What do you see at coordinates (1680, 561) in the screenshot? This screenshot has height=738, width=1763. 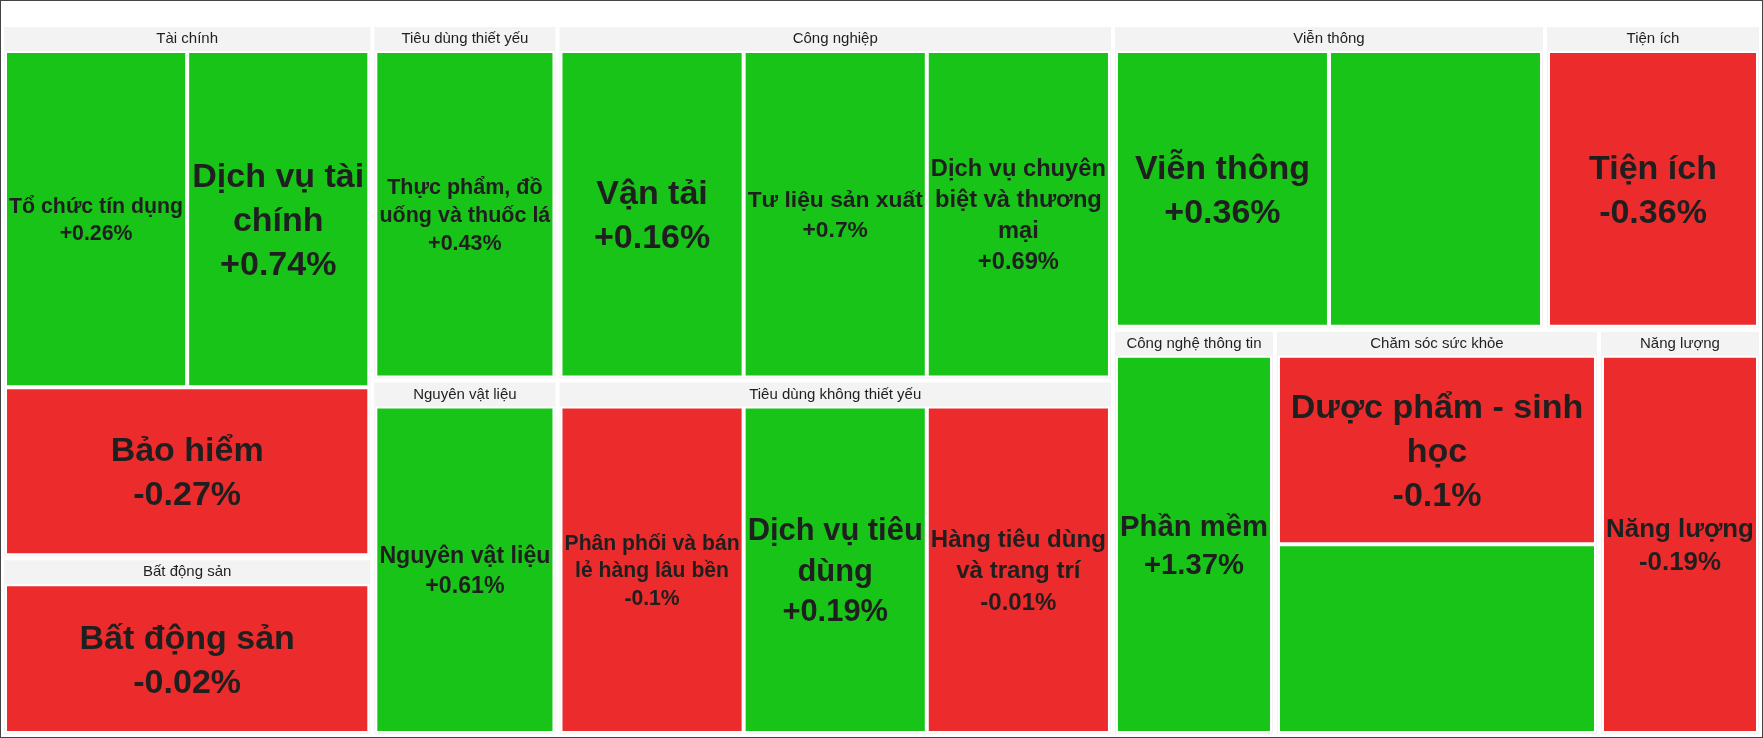 I see `data-label: -0.19%` at bounding box center [1680, 561].